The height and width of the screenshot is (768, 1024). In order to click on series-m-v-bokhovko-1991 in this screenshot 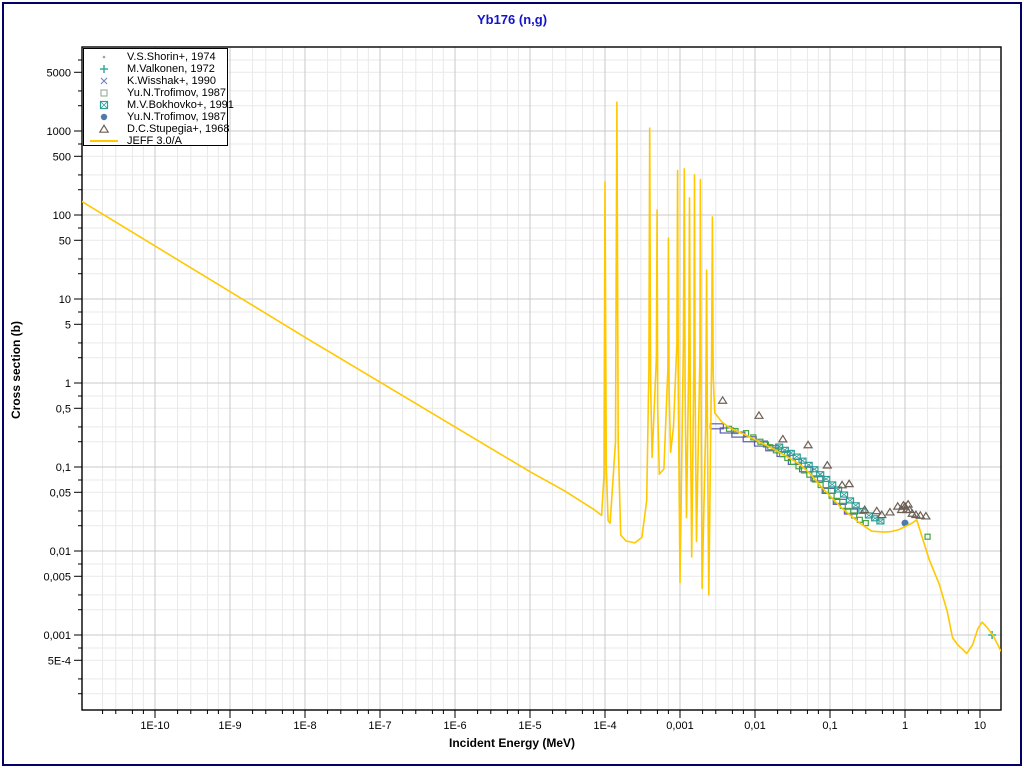, I will do `click(830, 484)`.